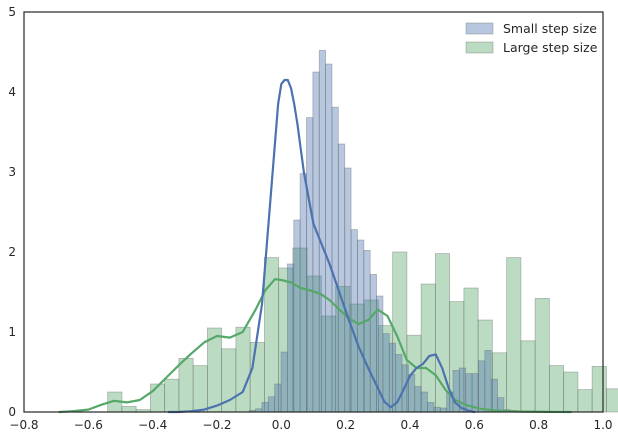  I want to click on legend: Small step size Large step size, so click(531, 38).